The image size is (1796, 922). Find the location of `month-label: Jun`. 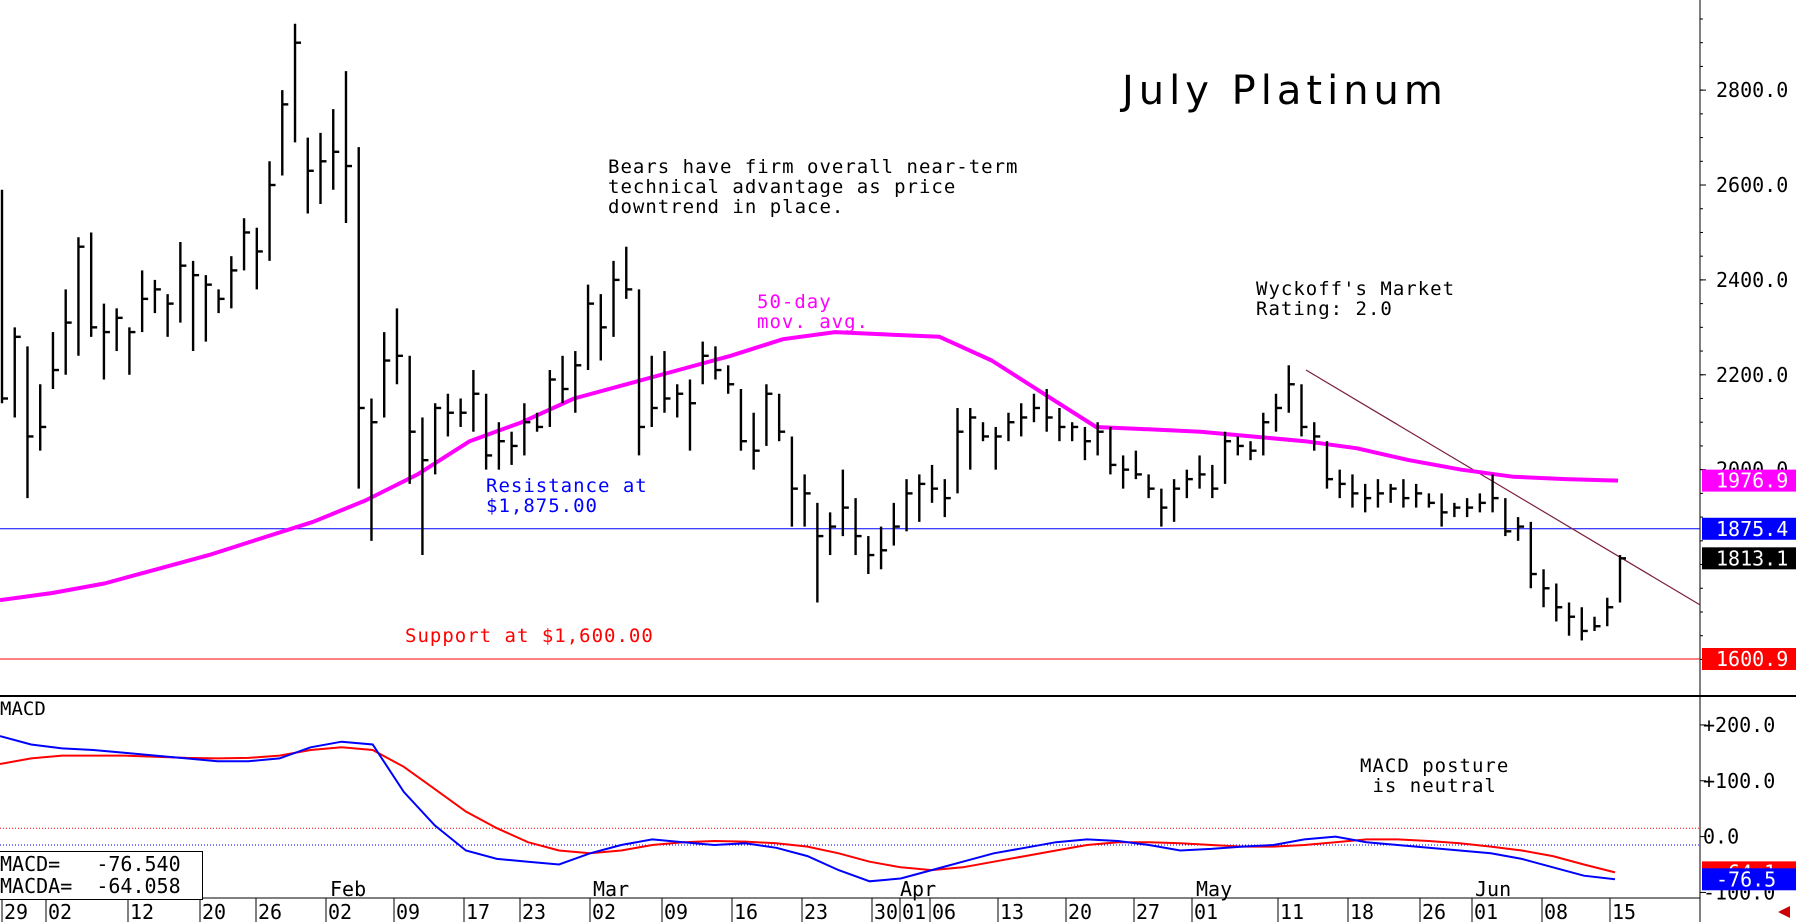

month-label: Jun is located at coordinates (1493, 889).